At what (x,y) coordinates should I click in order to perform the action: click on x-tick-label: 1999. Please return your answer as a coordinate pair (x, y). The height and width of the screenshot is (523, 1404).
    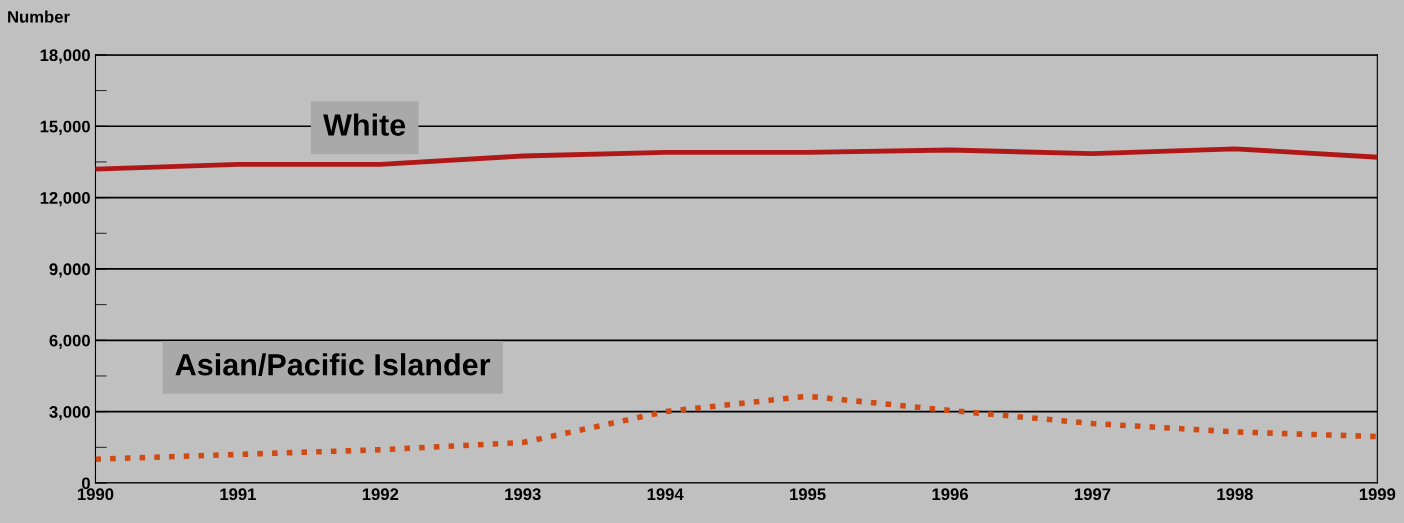
    Looking at the image, I should click on (1377, 494).